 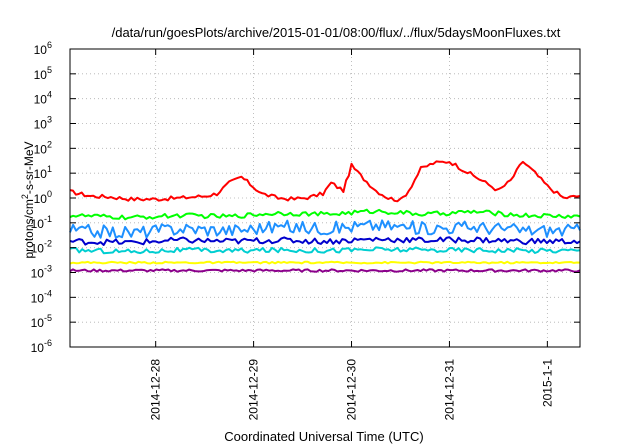 What do you see at coordinates (49, 70) in the screenshot?
I see `y-tick-exponent: 5` at bounding box center [49, 70].